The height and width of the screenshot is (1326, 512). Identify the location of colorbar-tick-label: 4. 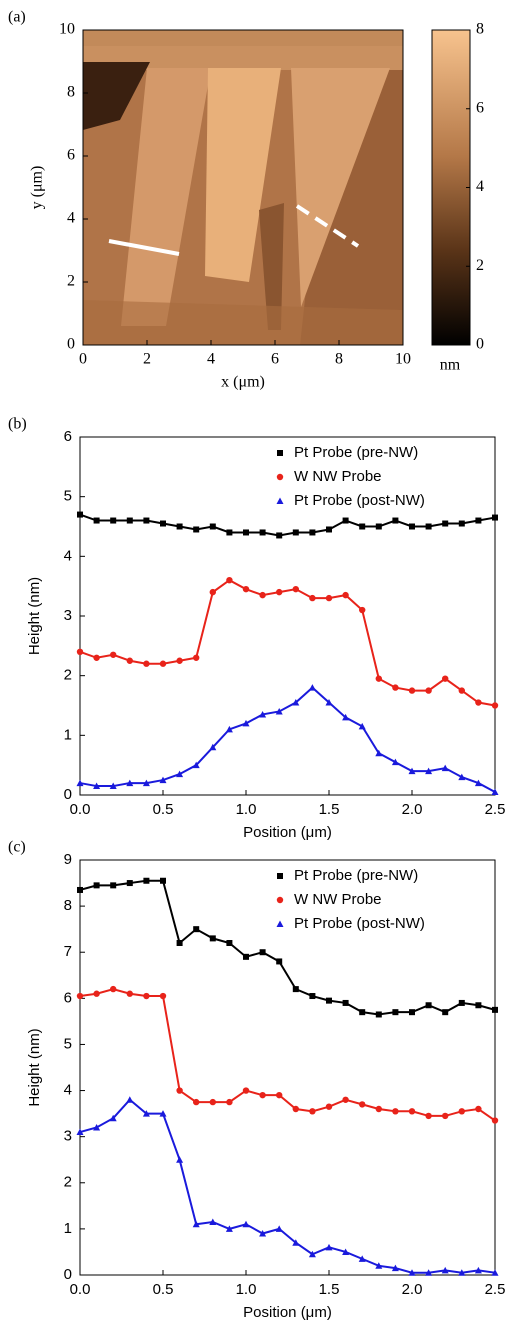
(480, 186).